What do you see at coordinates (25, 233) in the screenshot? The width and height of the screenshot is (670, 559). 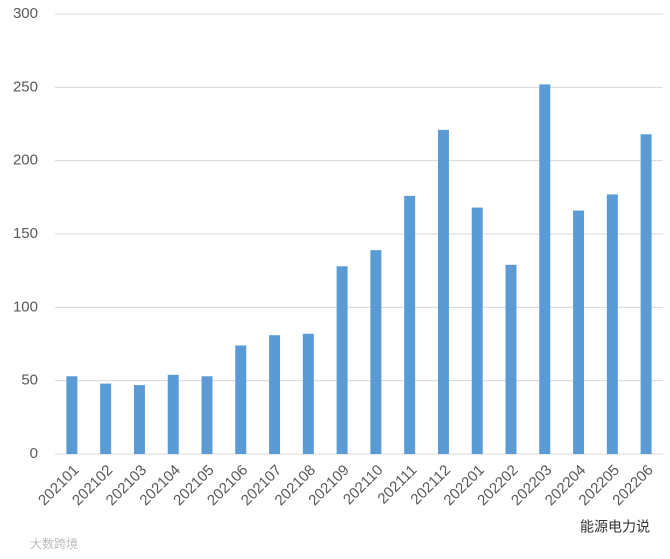 I see `y-tick-label: 150` at bounding box center [25, 233].